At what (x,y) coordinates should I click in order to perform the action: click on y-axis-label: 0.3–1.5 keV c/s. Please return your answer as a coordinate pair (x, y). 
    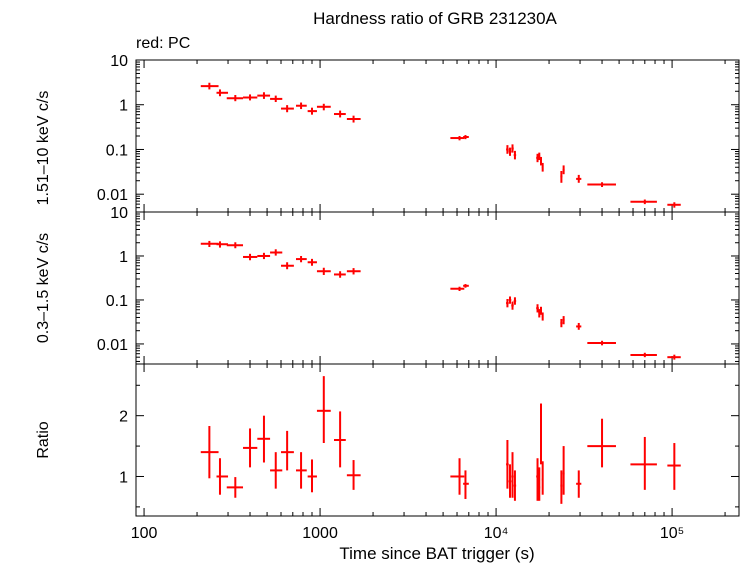
    Looking at the image, I should click on (43, 288).